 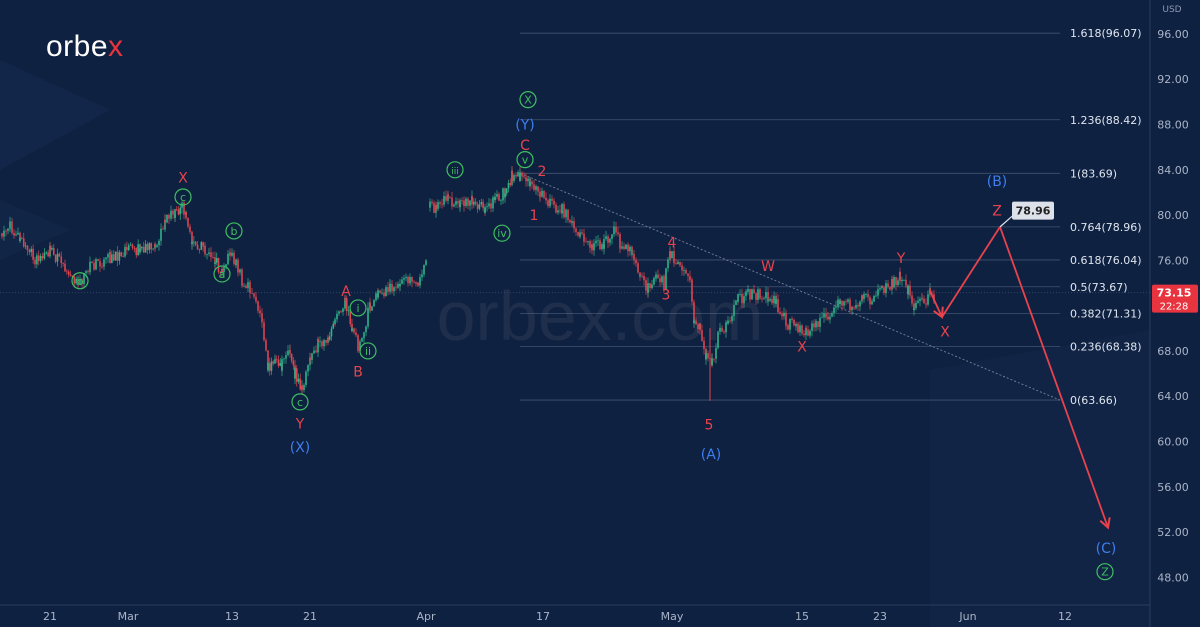 I want to click on wave-label: iv, so click(x=502, y=233).